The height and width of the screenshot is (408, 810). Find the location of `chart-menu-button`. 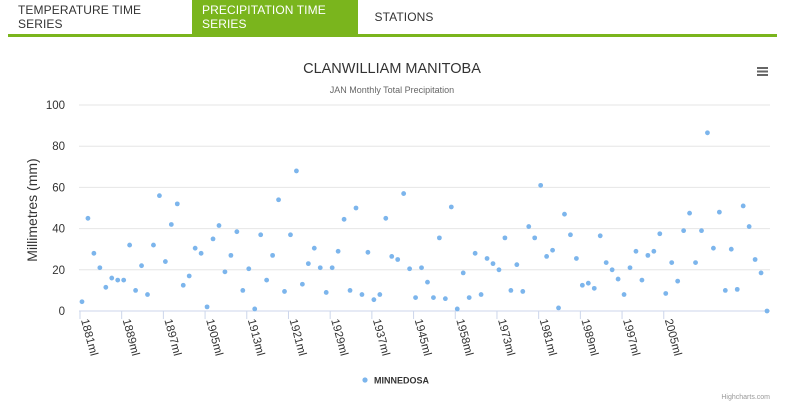

chart-menu-button is located at coordinates (762, 71).